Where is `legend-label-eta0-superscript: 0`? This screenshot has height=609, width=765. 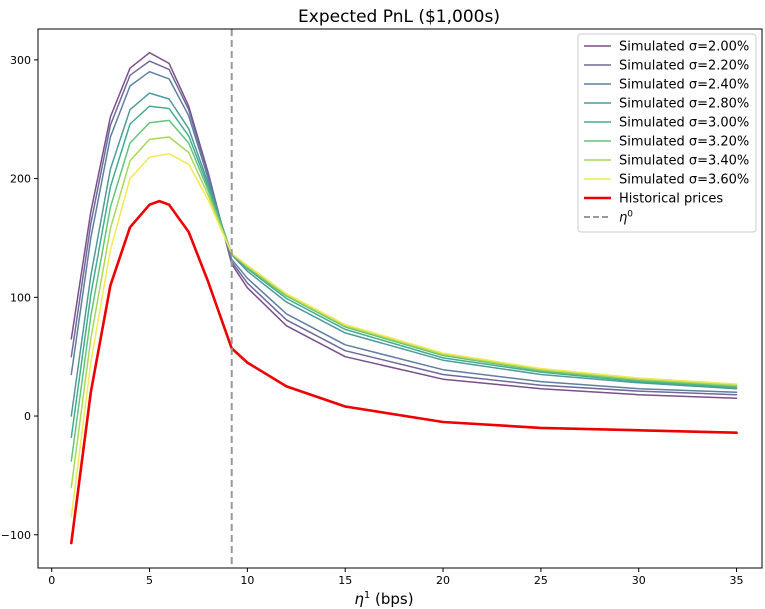
legend-label-eta0-superscript: 0 is located at coordinates (630, 215).